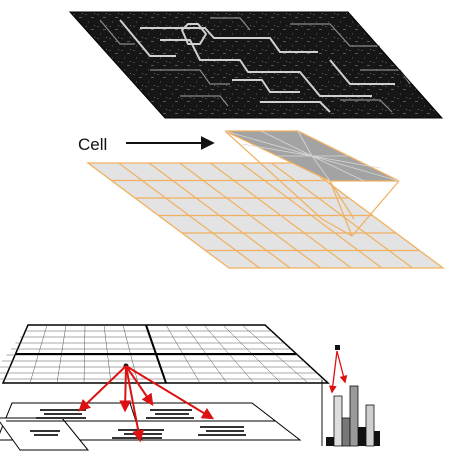  What do you see at coordinates (312, 183) in the screenshot?
I see `magnified-cell` at bounding box center [312, 183].